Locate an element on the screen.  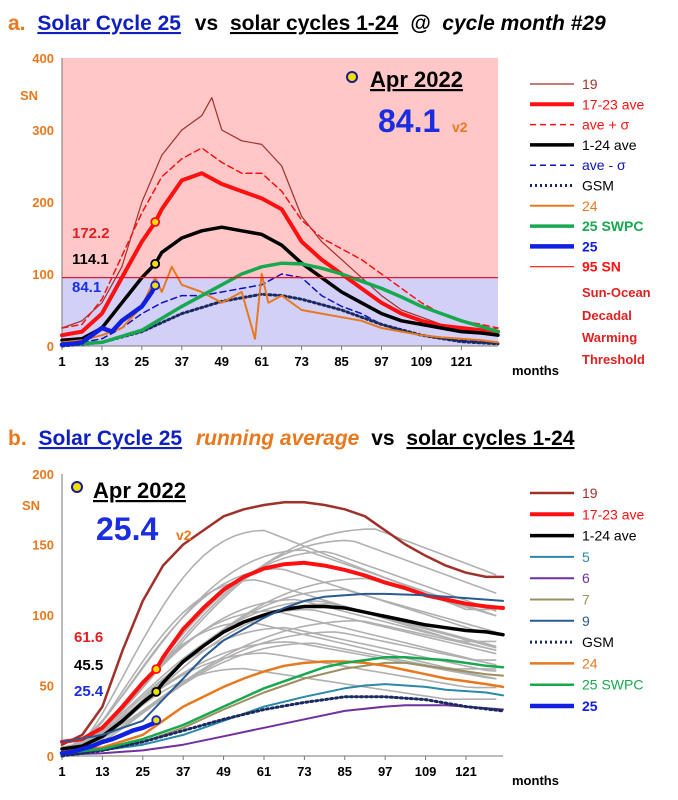
panel-b-date-dot-icon is located at coordinates (77, 487).